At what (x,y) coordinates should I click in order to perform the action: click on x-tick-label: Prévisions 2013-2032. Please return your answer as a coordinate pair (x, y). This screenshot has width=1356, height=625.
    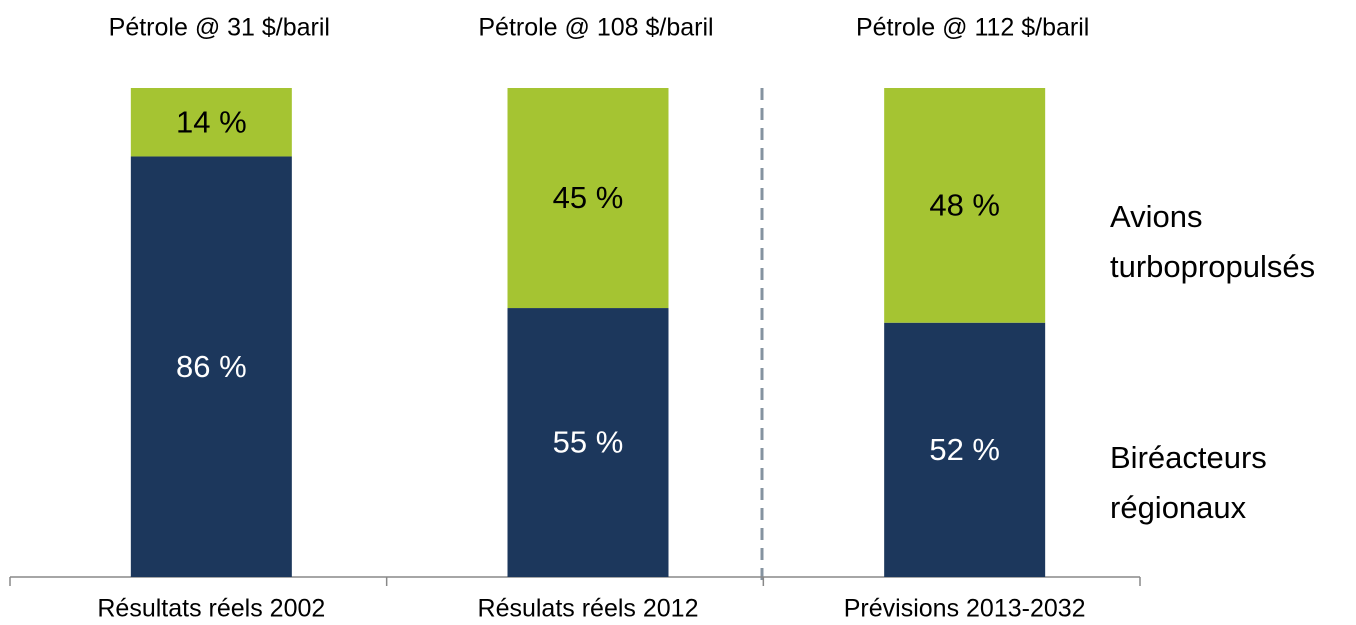
    Looking at the image, I should click on (965, 609).